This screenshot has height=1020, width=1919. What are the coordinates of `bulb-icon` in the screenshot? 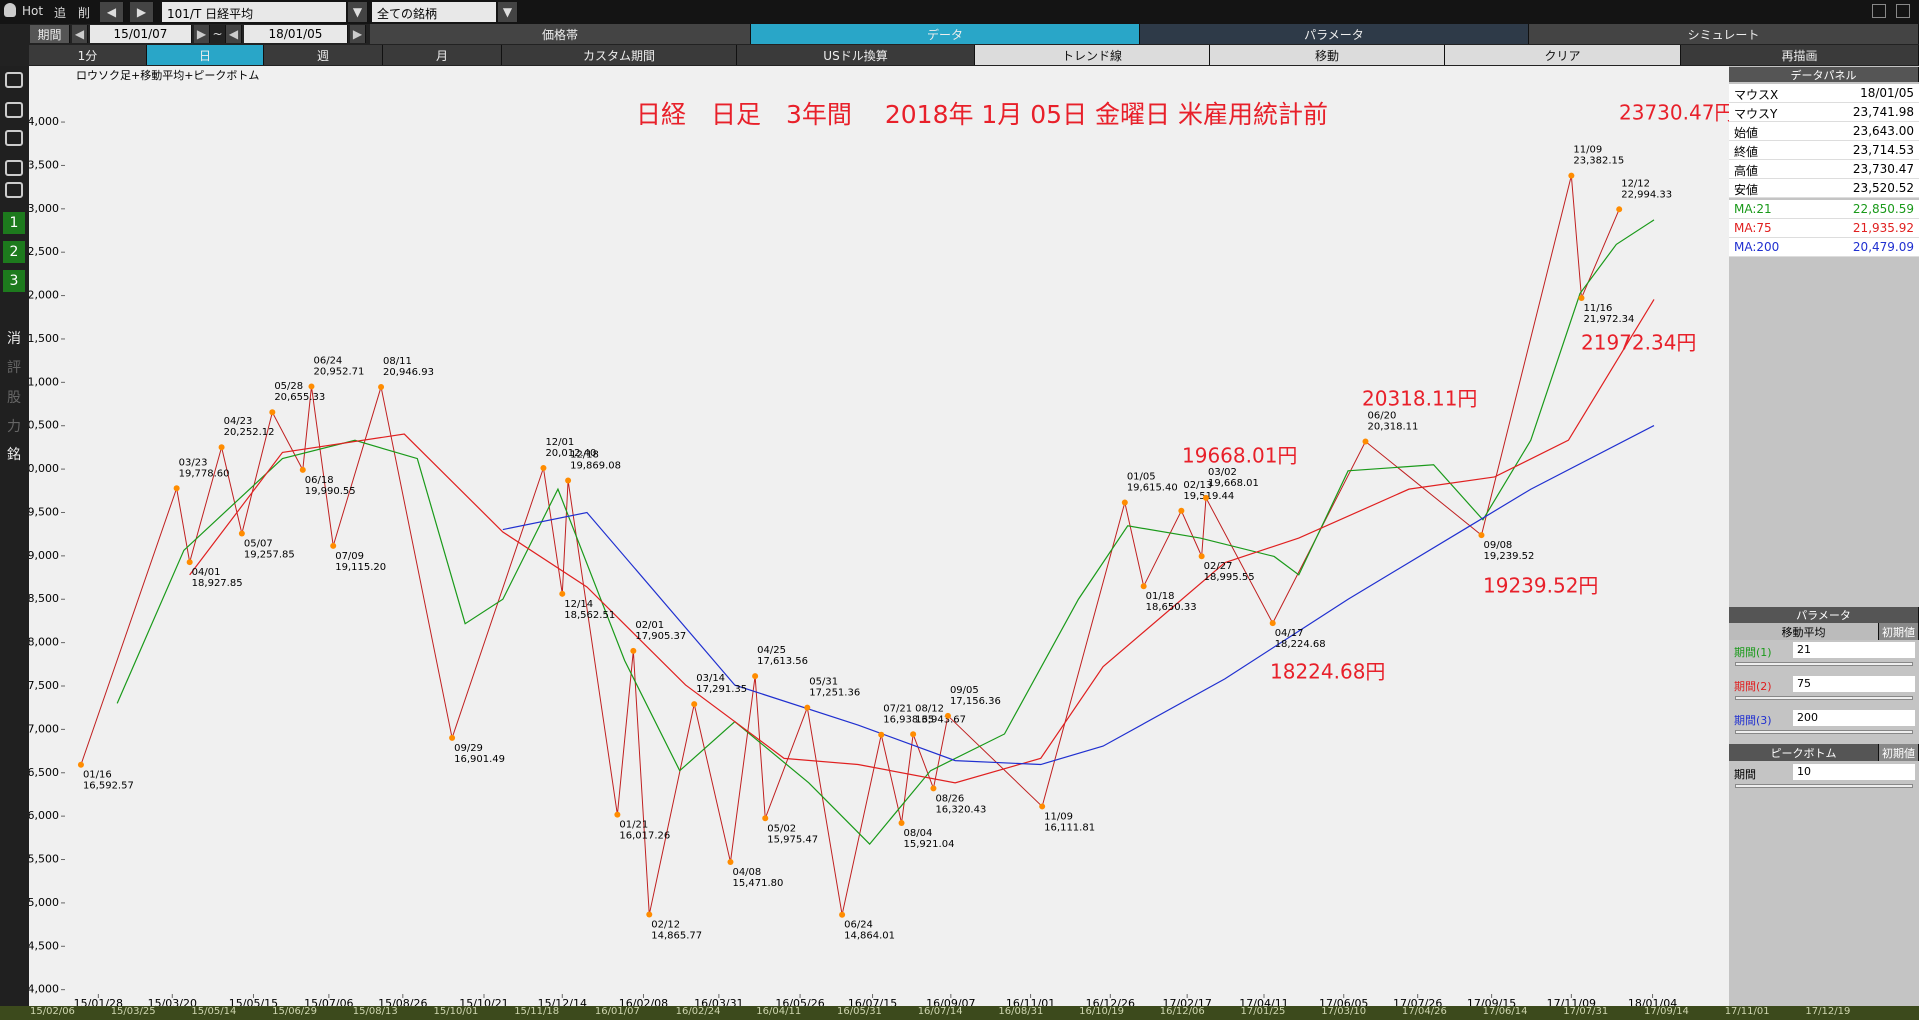 It's located at (10, 10).